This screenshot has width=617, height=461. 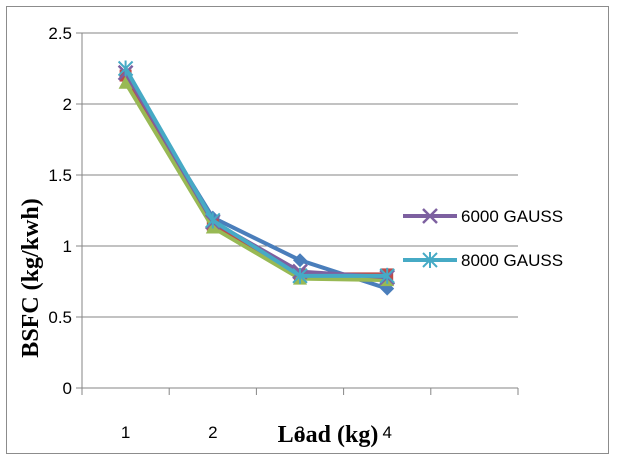 What do you see at coordinates (60, 175) in the screenshot?
I see `y-tick-label: 1.5` at bounding box center [60, 175].